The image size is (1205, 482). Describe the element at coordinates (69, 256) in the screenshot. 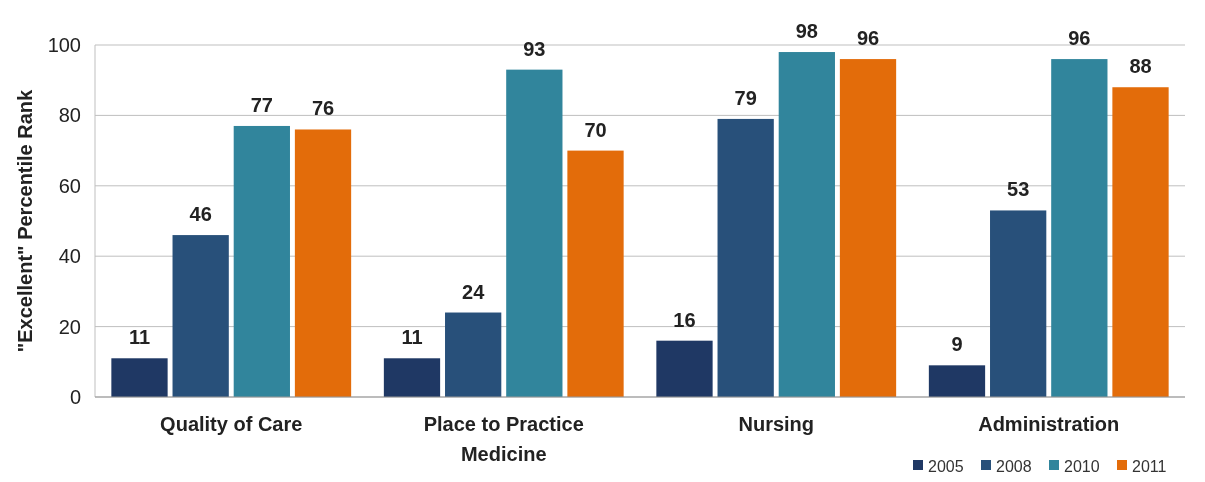

I see `y-tick-label: 40` at that location.